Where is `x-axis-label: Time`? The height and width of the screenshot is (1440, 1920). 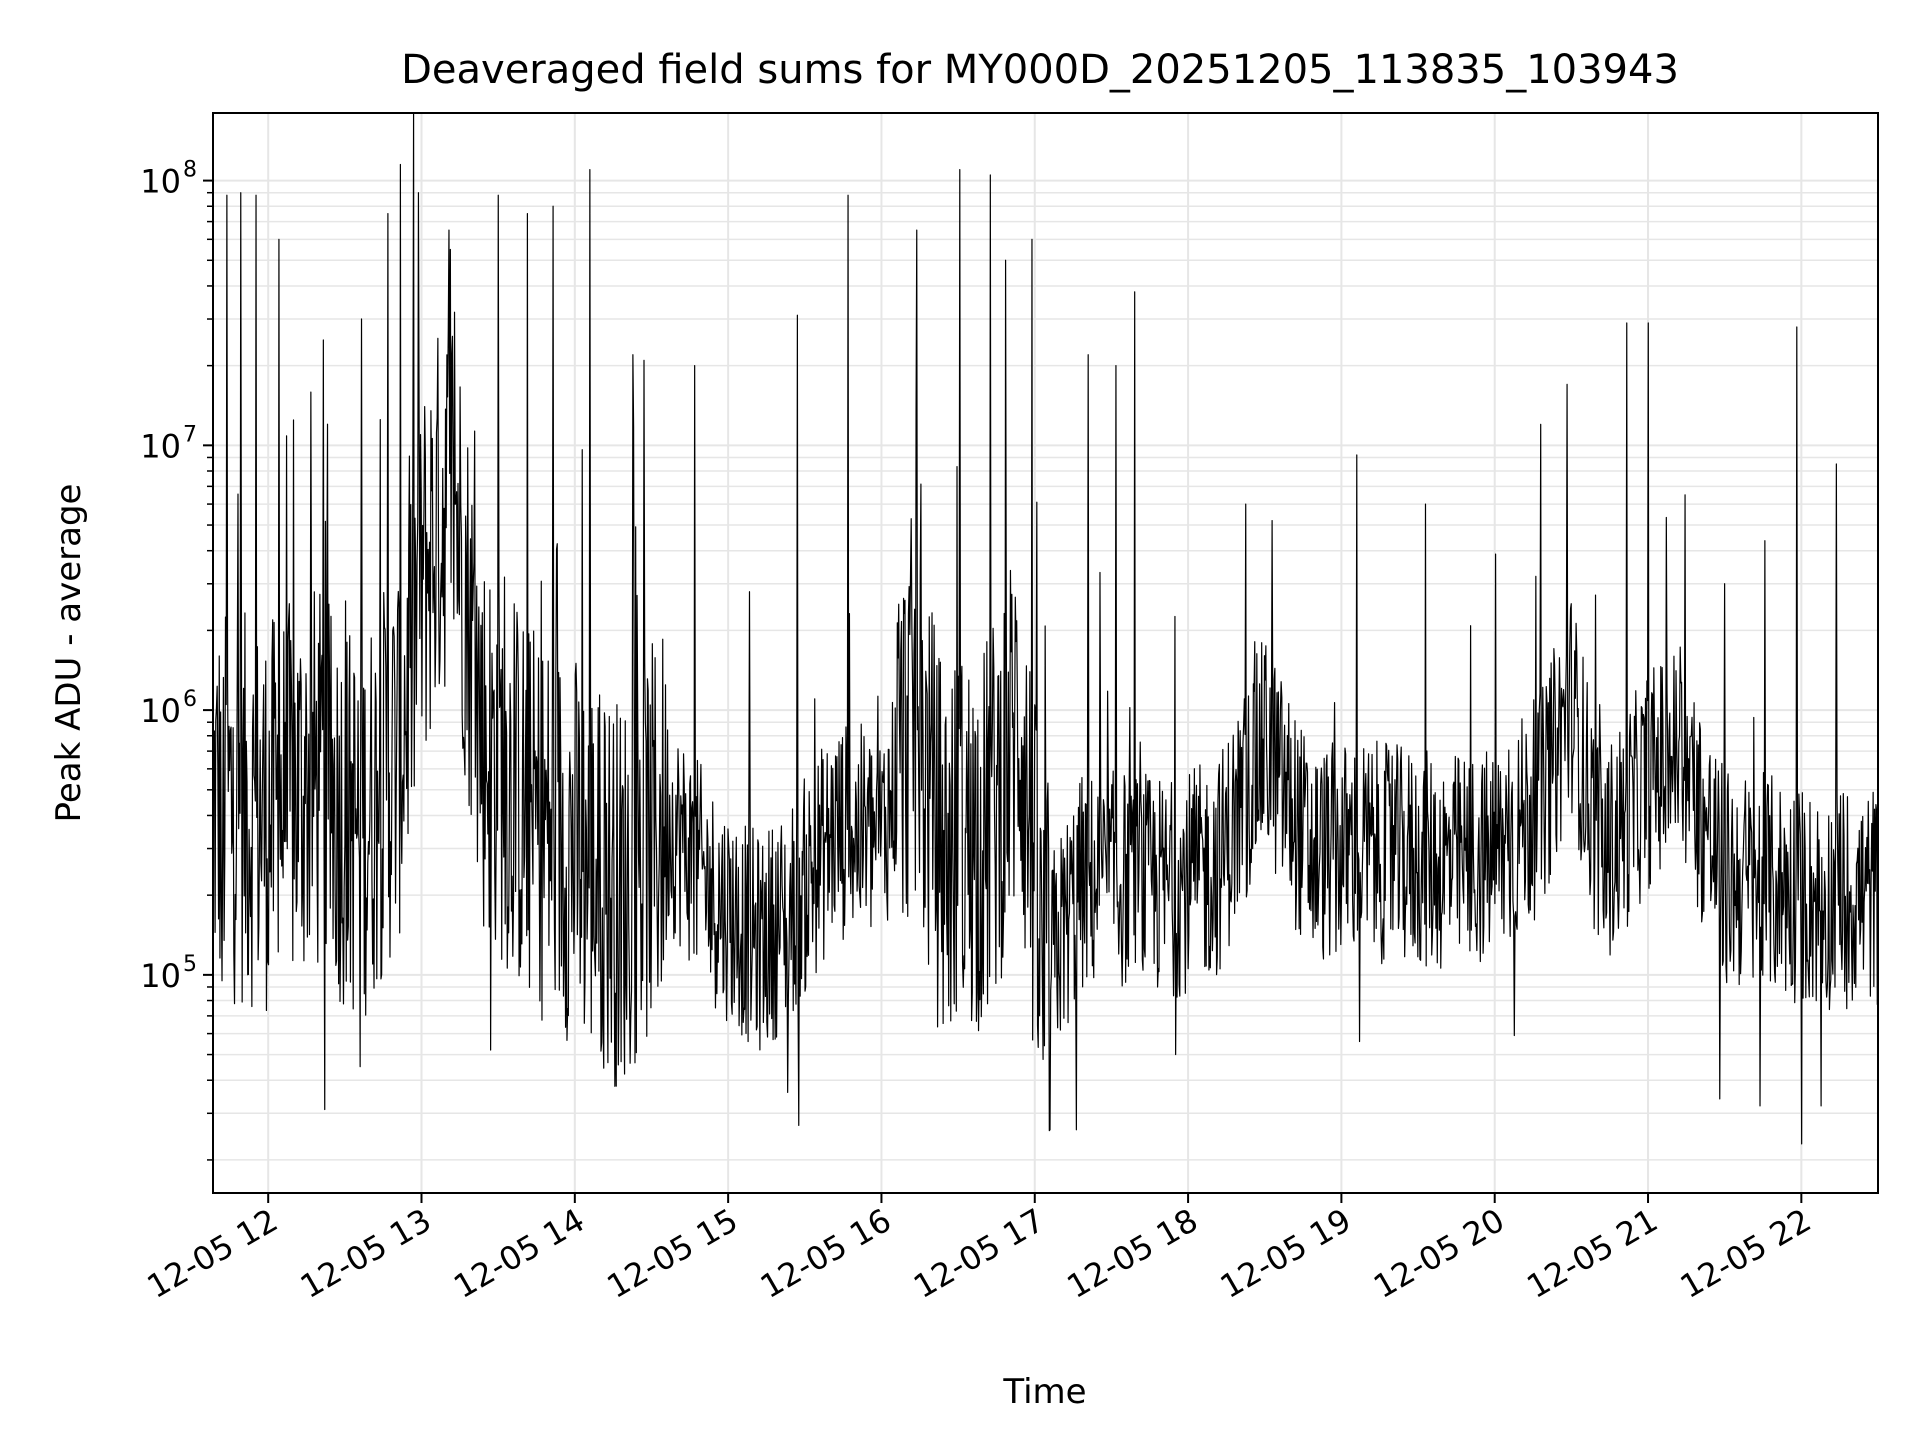
x-axis-label: Time is located at coordinates (1044, 1392).